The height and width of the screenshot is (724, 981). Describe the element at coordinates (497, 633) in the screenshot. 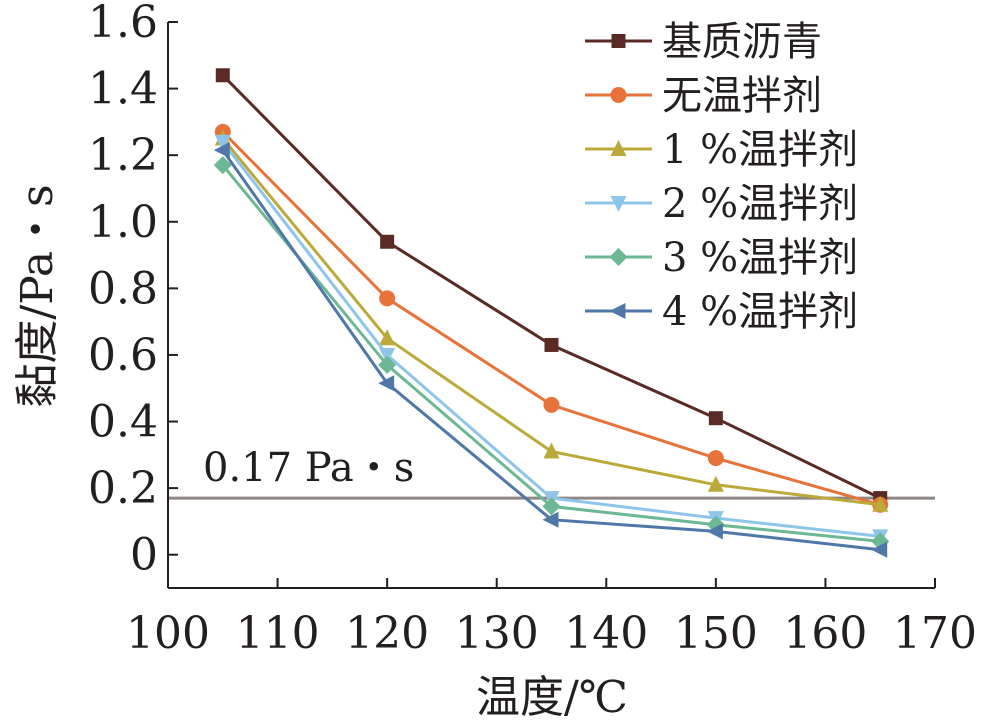

I see `x-tick-label: 130` at that location.